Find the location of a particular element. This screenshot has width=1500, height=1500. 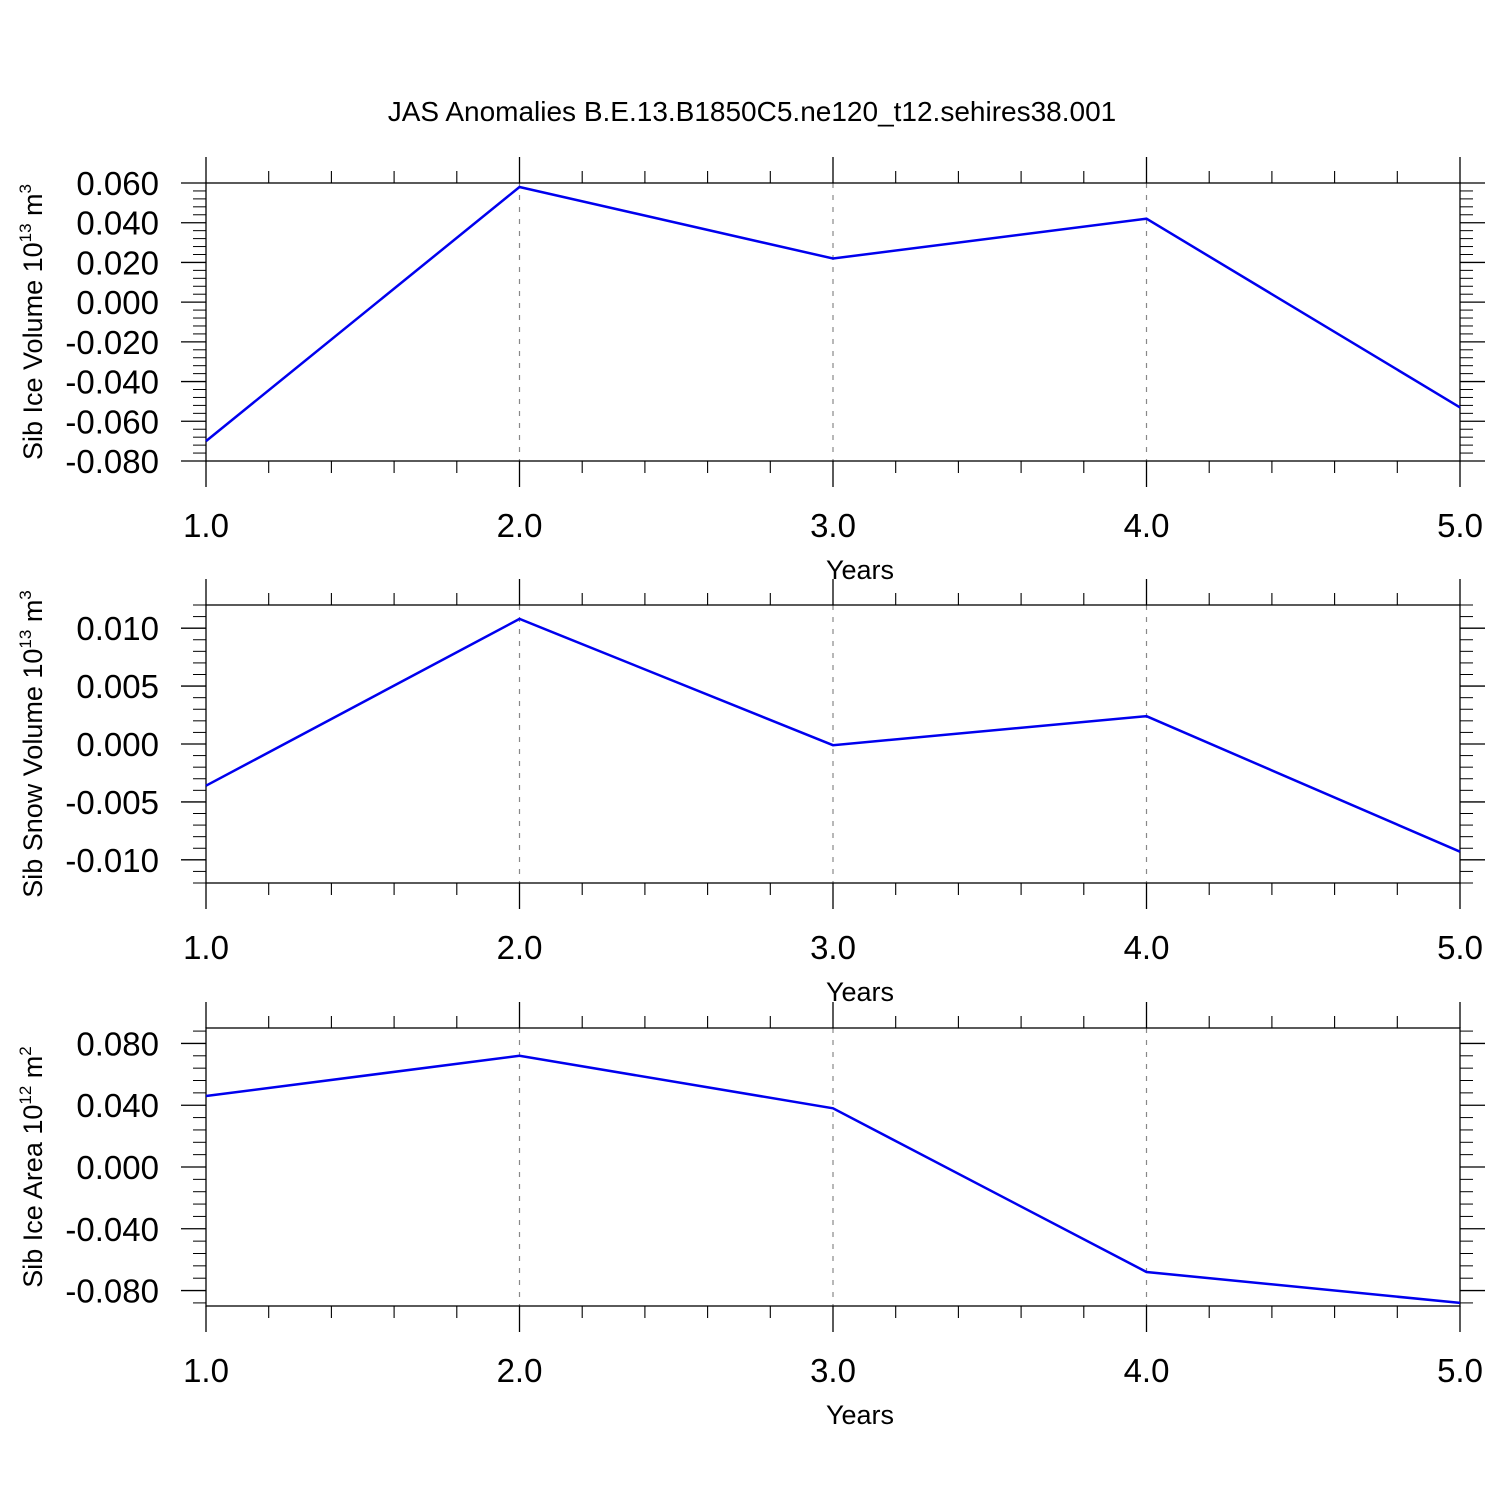

y-axis-label-text: Sib Ice Volume 10 is located at coordinates (33, 351).